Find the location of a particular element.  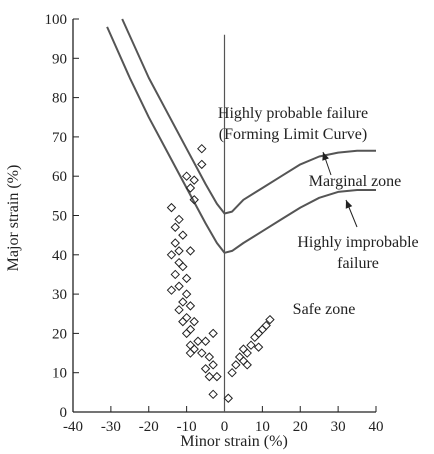

arrow-highly-improbable-failure-head is located at coordinates (349, 204).